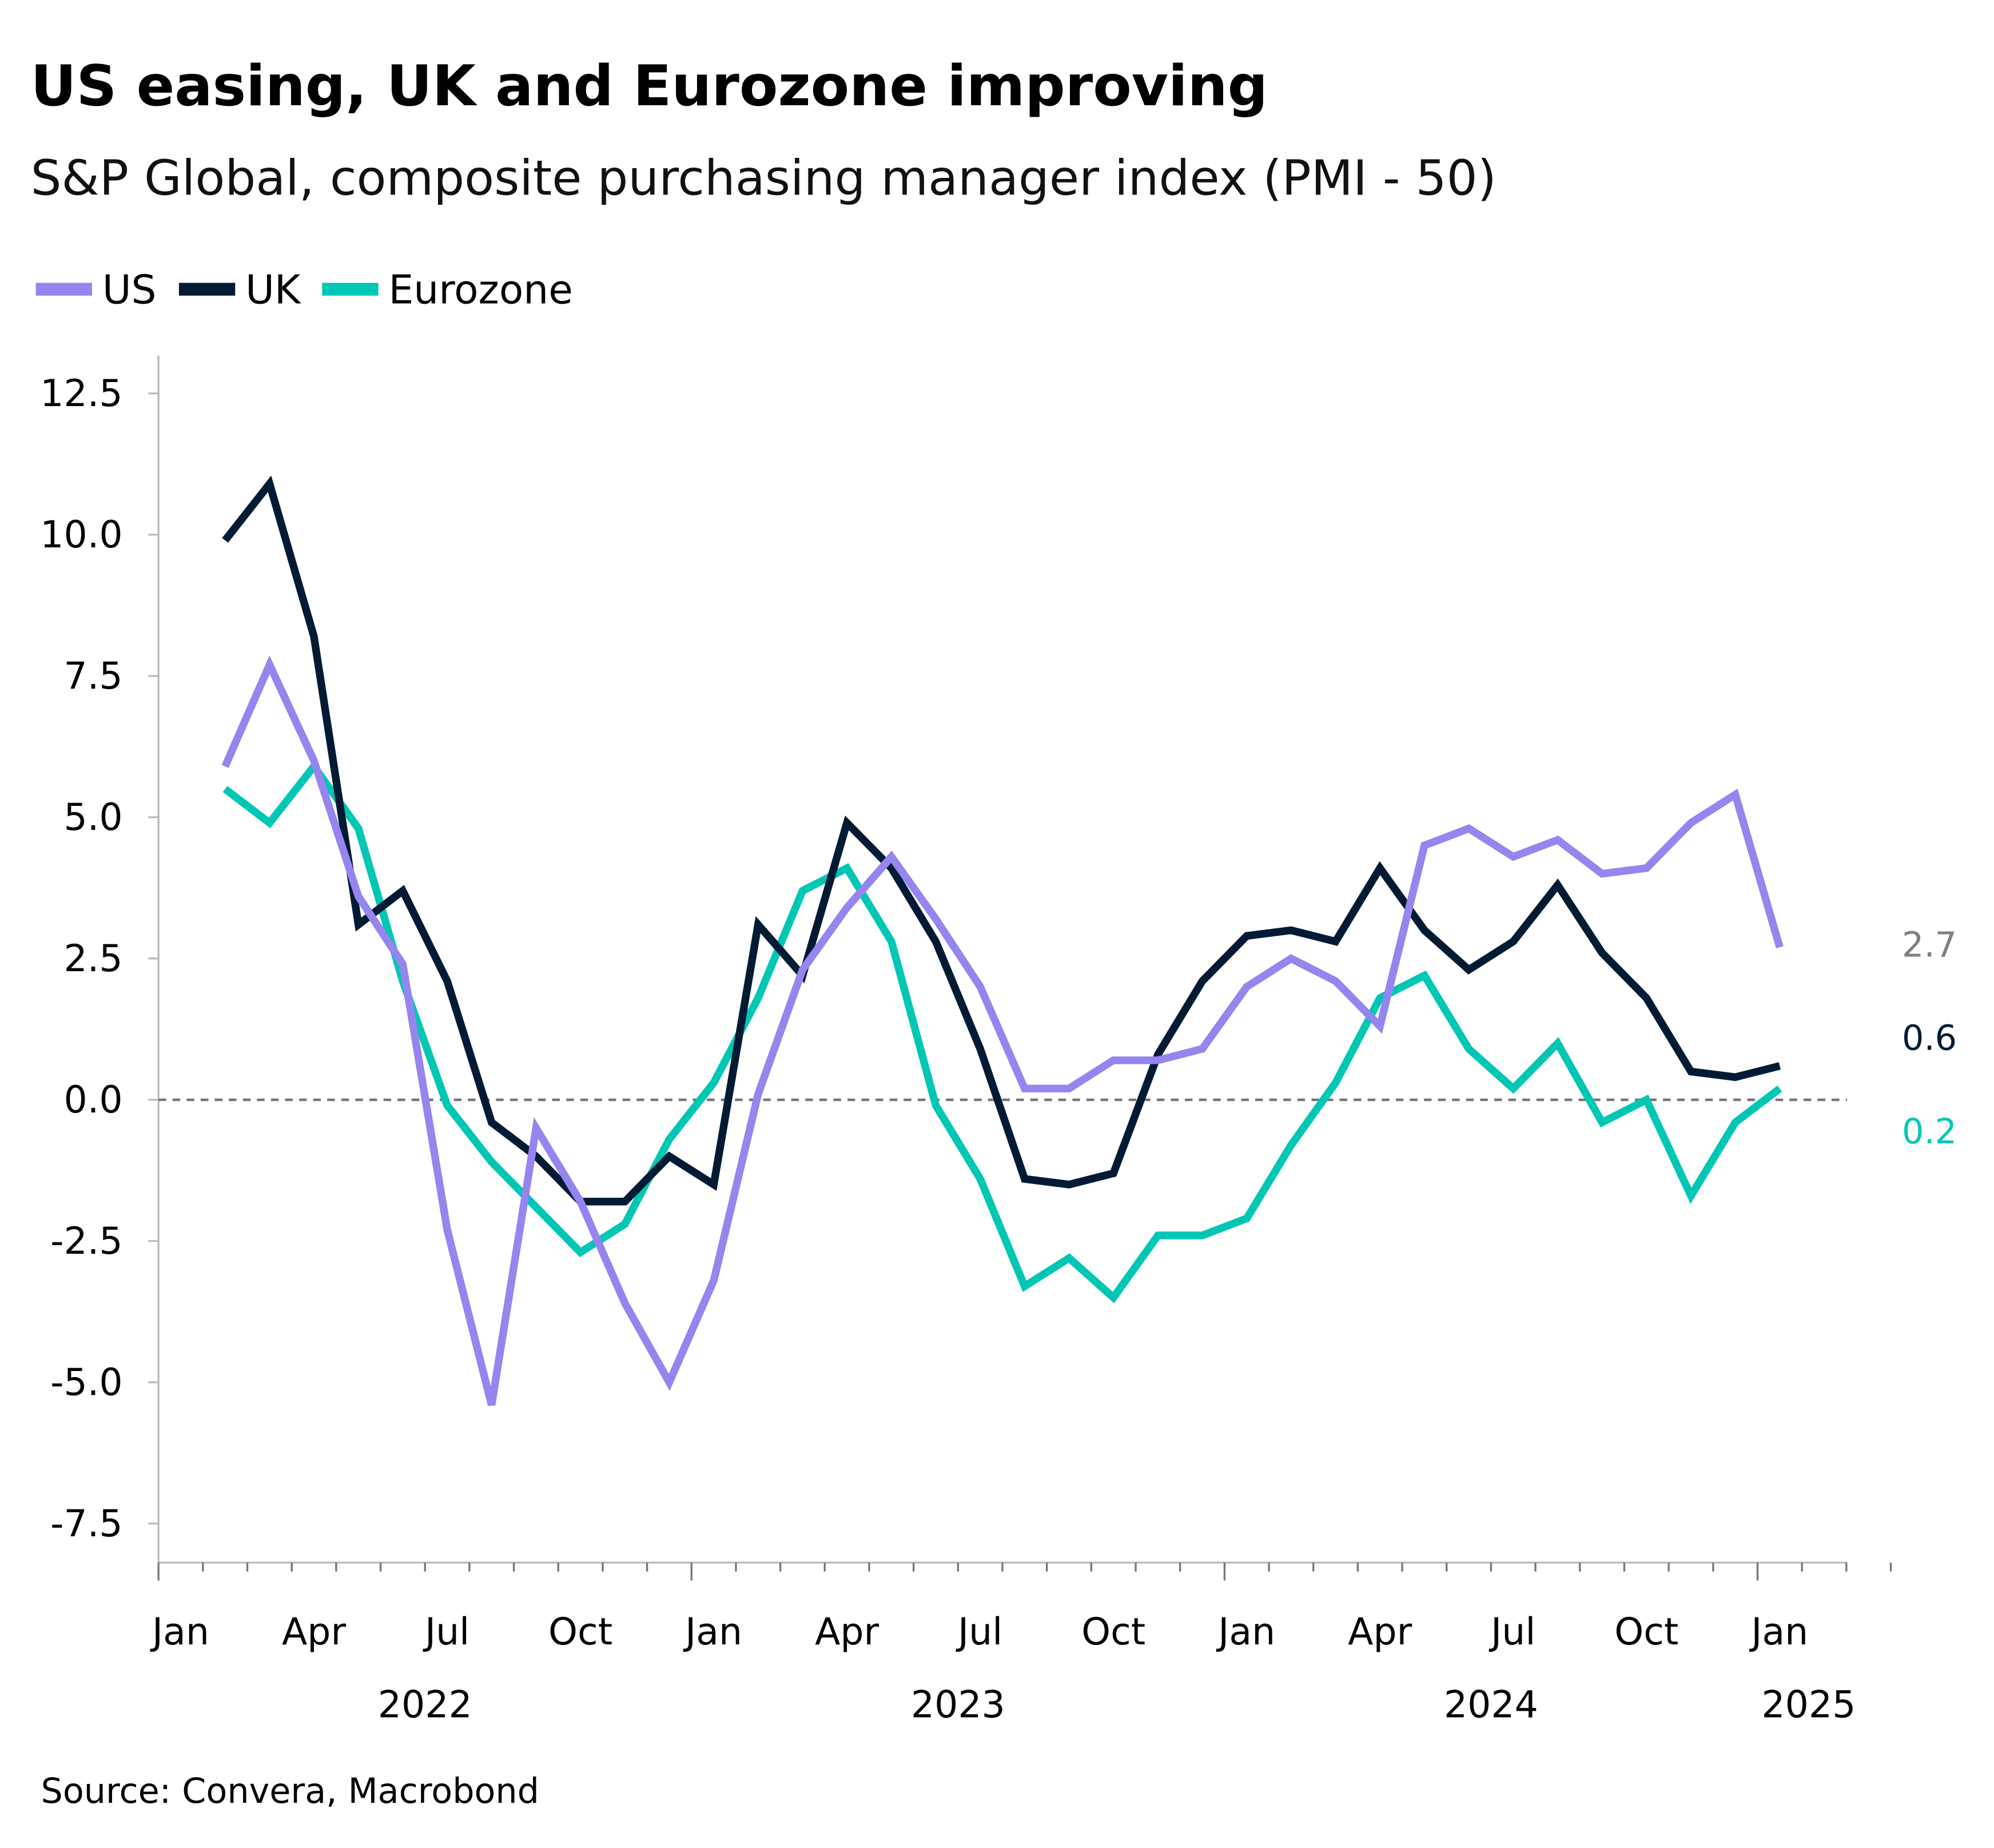 The width and height of the screenshot is (1994, 1848). Describe the element at coordinates (81, 393) in the screenshot. I see `y-tick-label: 12.5` at that location.